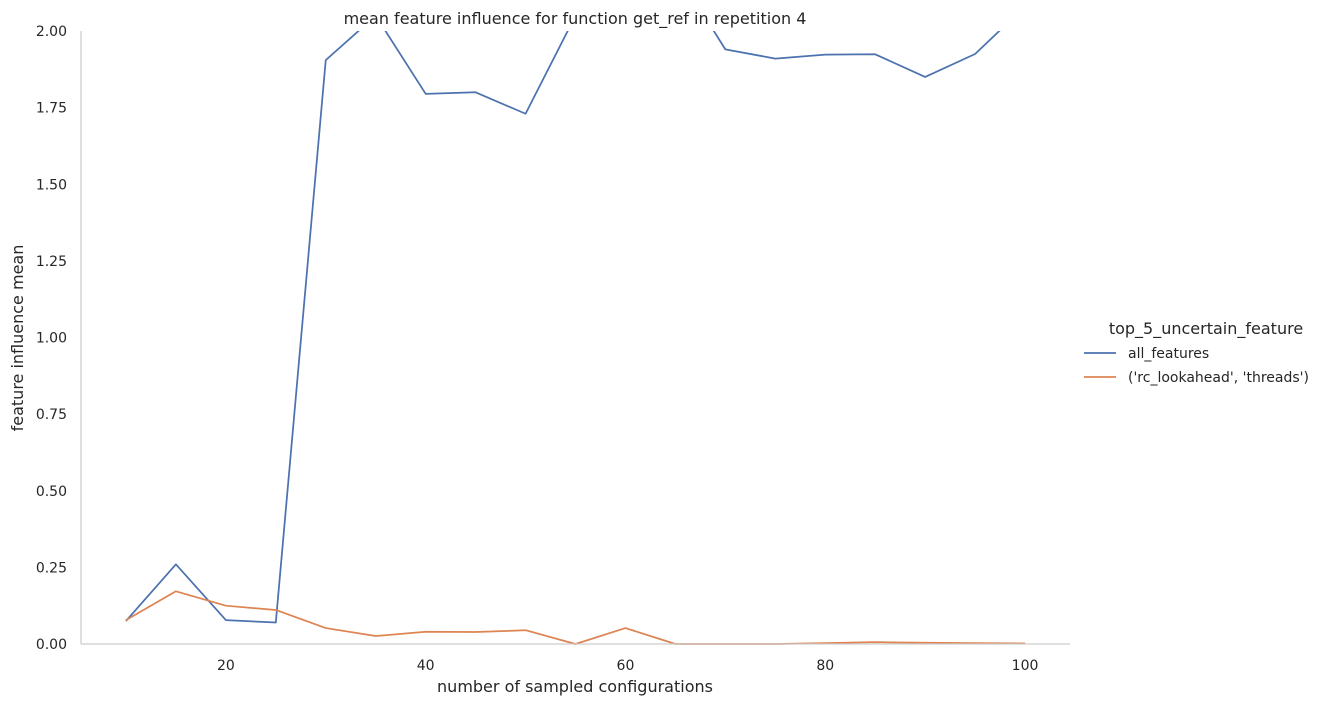 The height and width of the screenshot is (706, 1338). I want to click on y-tick-label: 2.00, so click(51, 32).